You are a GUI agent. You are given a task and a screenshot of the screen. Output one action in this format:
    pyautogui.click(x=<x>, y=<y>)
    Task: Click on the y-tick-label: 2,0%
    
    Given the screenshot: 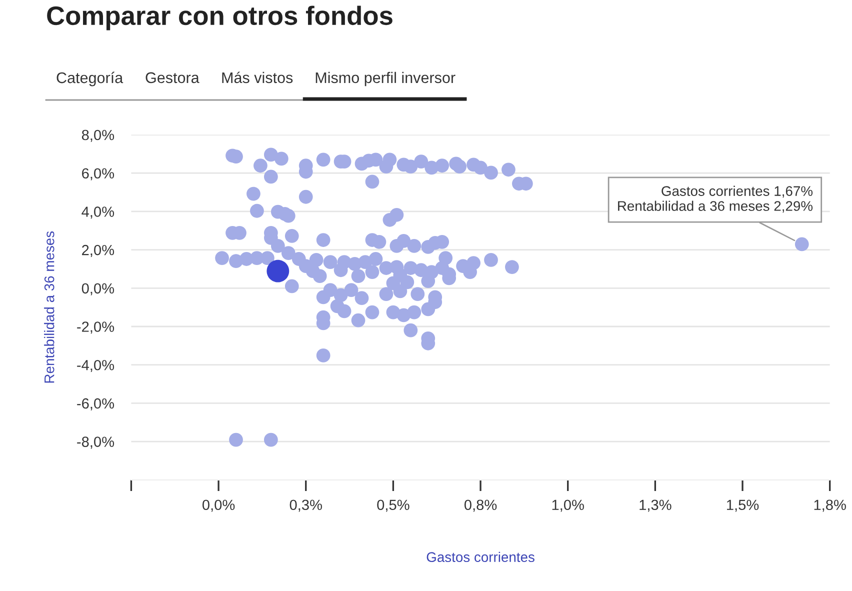 What is the action you would take?
    pyautogui.click(x=98, y=250)
    